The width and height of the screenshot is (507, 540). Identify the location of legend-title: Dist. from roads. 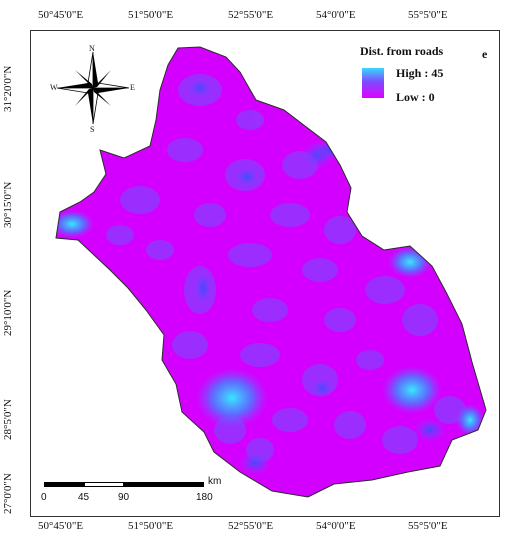
(402, 51).